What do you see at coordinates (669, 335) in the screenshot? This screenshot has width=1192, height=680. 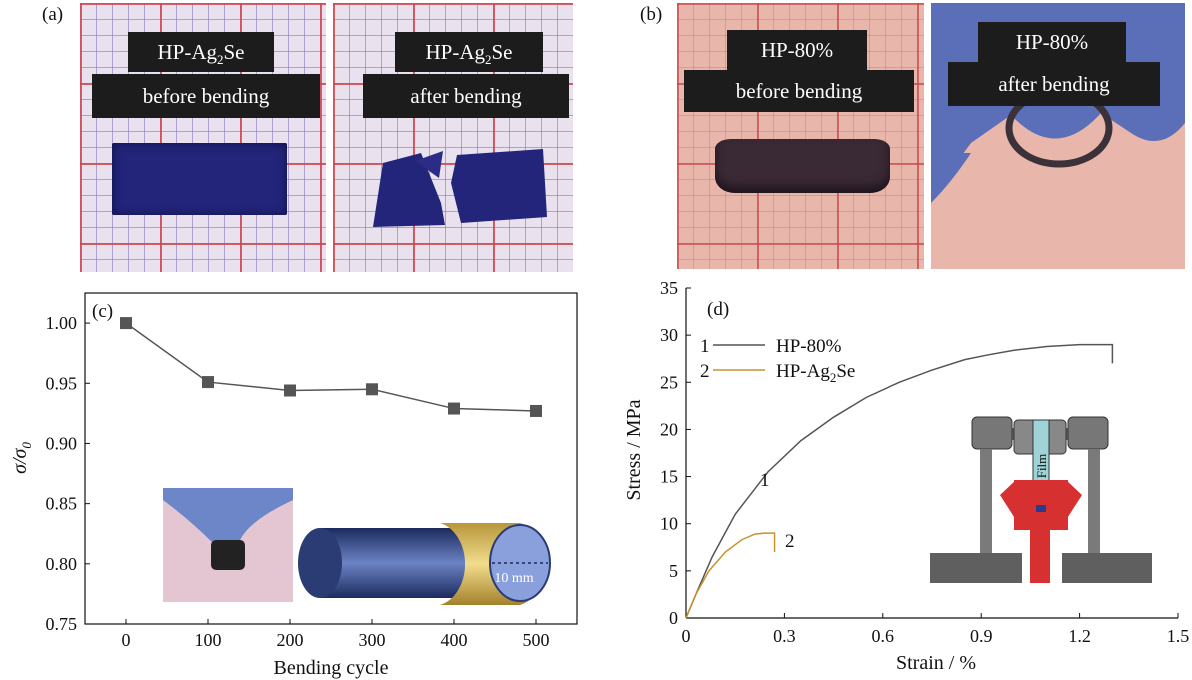 I see `chart-d-ytick-label: 30` at bounding box center [669, 335].